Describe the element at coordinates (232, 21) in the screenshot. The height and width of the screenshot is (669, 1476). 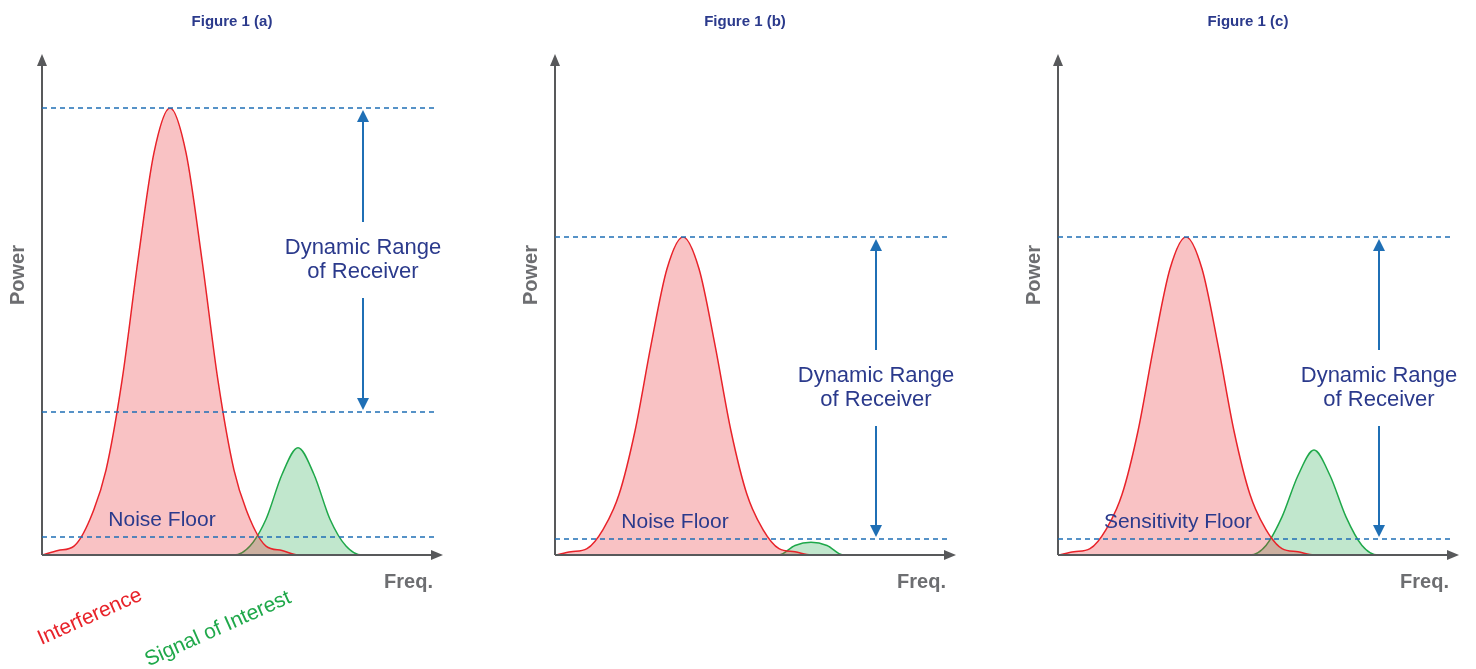
I see `chart-title: Figure 1 (a)` at that location.